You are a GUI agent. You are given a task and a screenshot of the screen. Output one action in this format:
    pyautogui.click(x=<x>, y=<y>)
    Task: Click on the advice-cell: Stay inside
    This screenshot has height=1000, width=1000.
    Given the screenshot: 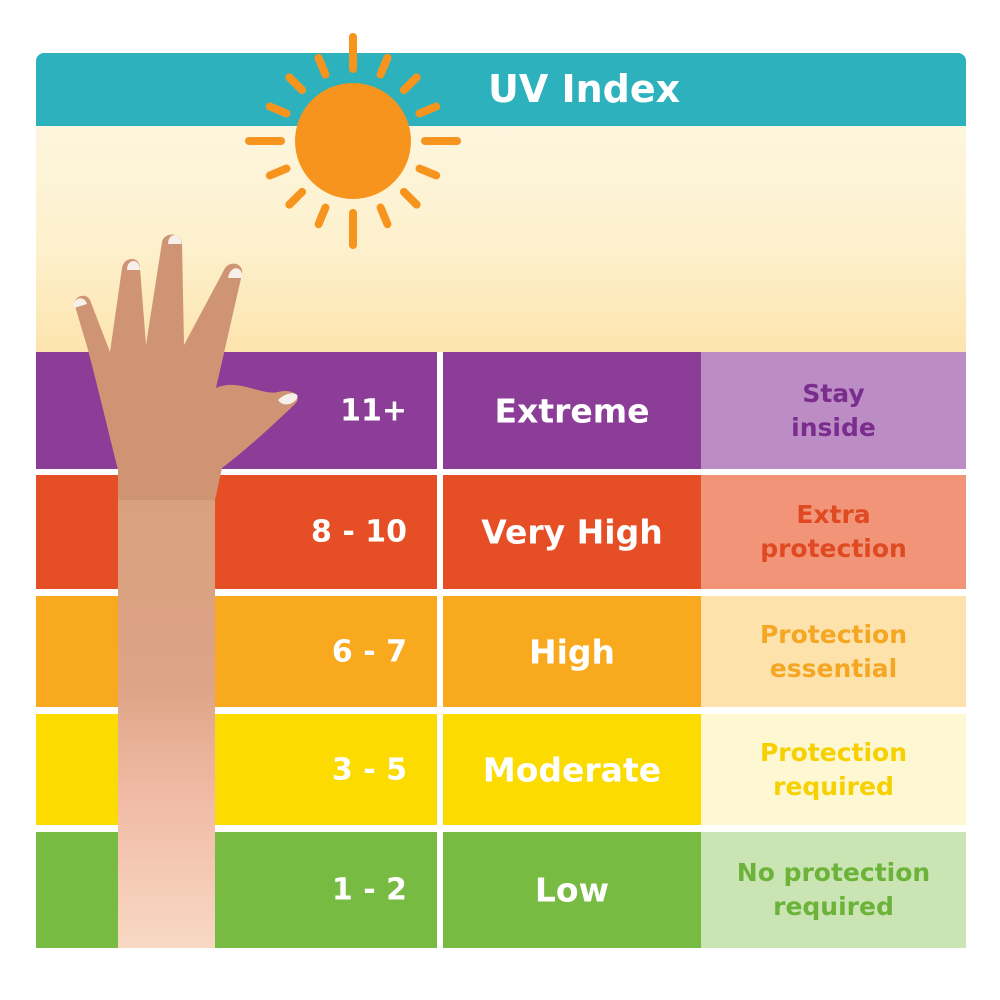 What is the action you would take?
    pyautogui.click(x=833, y=410)
    